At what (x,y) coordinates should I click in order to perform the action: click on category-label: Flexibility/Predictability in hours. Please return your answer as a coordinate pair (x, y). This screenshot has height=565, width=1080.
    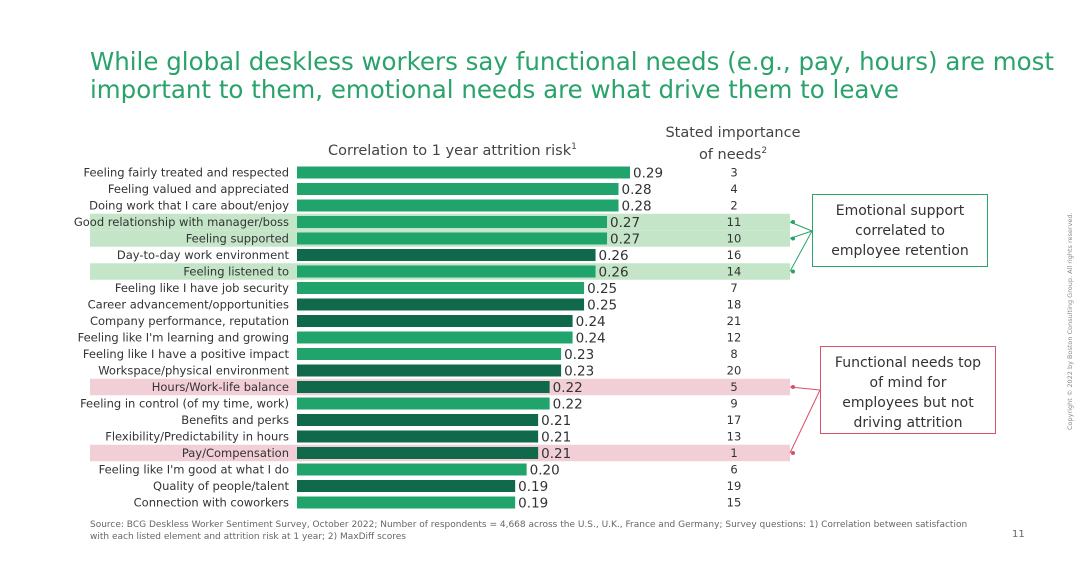
    Looking at the image, I should click on (197, 437).